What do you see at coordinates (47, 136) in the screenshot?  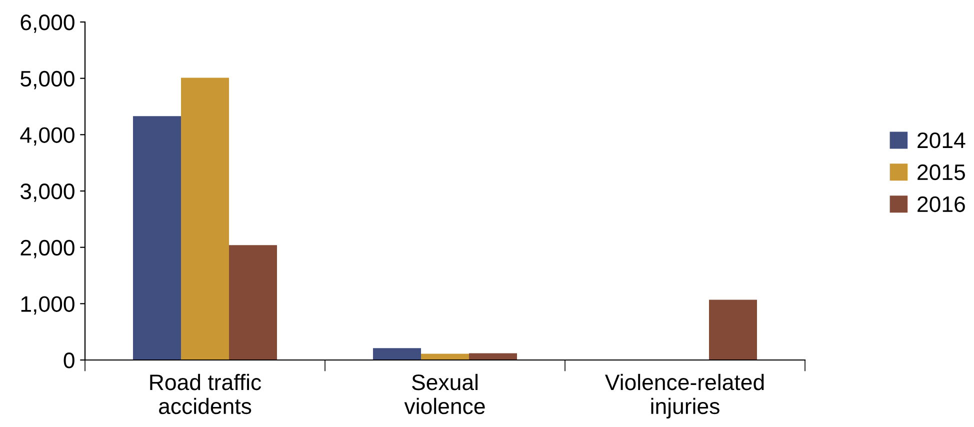 I see `y-tick-label: 4,000` at bounding box center [47, 136].